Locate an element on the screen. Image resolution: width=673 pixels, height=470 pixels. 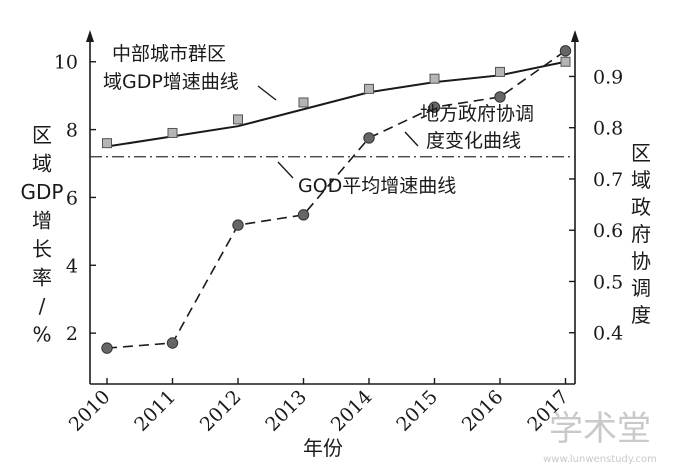
x-tick-label: 2010 is located at coordinates (90, 411).